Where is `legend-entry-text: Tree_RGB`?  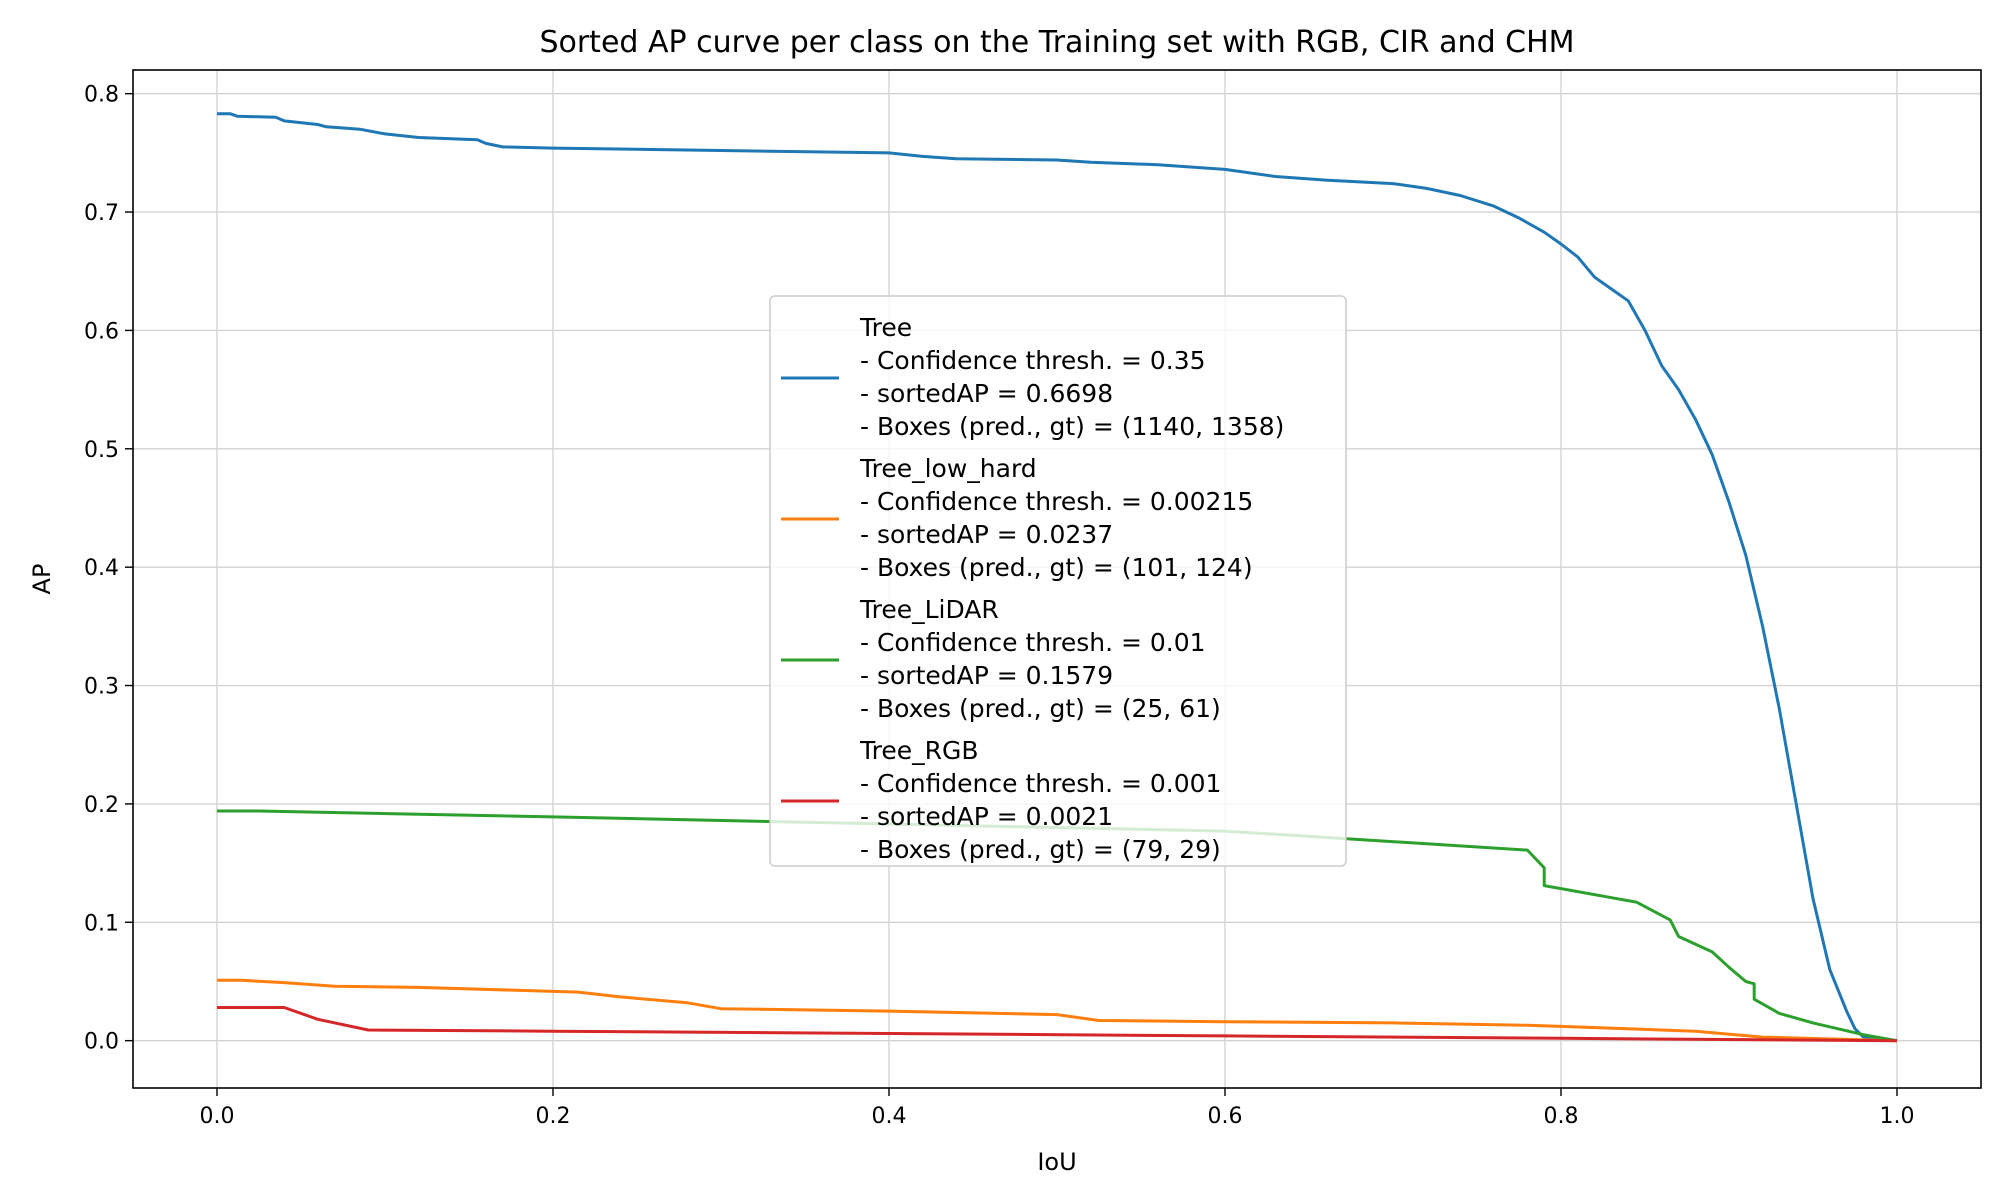
legend-entry-text: Tree_RGB is located at coordinates (918, 750).